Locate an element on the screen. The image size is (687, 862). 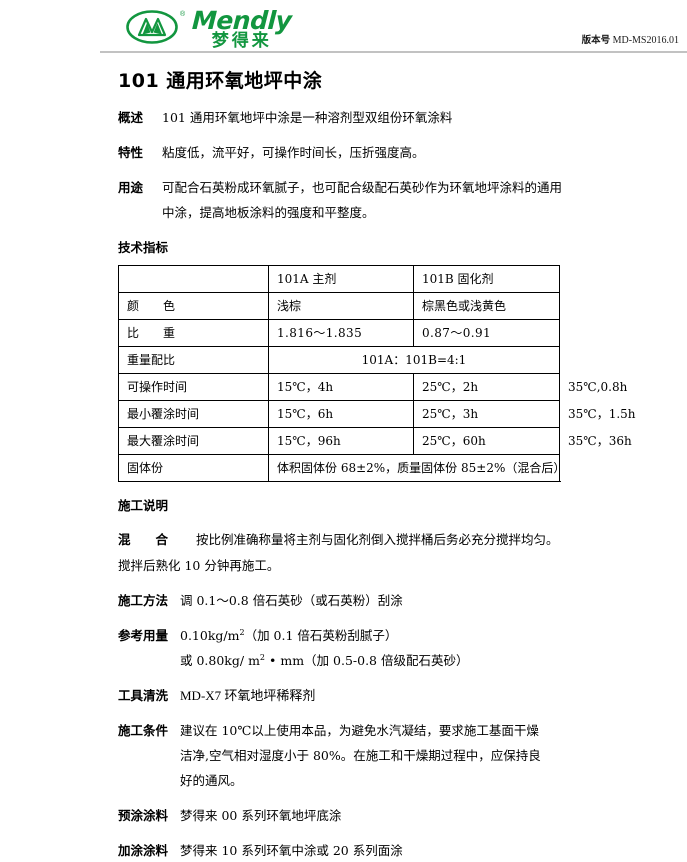
table-row: 颜 色 浅棕 棕黑色或浅黄色 is located at coordinates (339, 306).